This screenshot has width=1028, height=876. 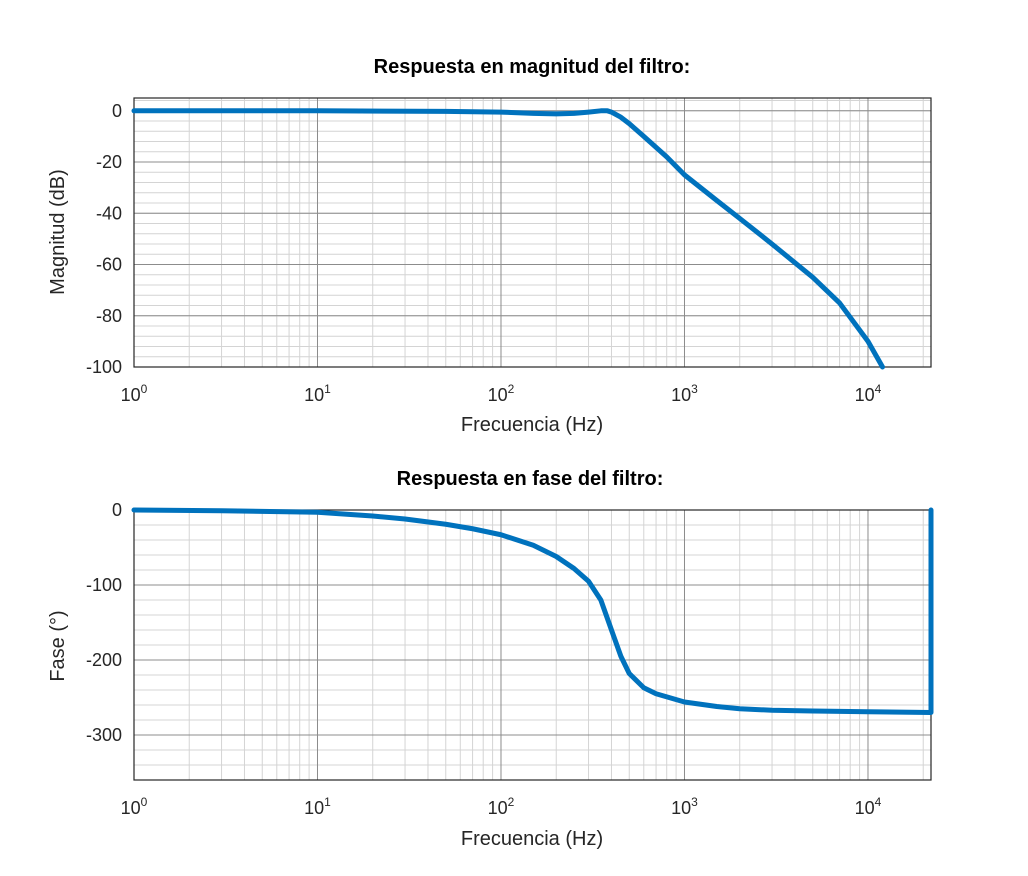 I want to click on y-tick-label: -300, so click(x=104, y=735).